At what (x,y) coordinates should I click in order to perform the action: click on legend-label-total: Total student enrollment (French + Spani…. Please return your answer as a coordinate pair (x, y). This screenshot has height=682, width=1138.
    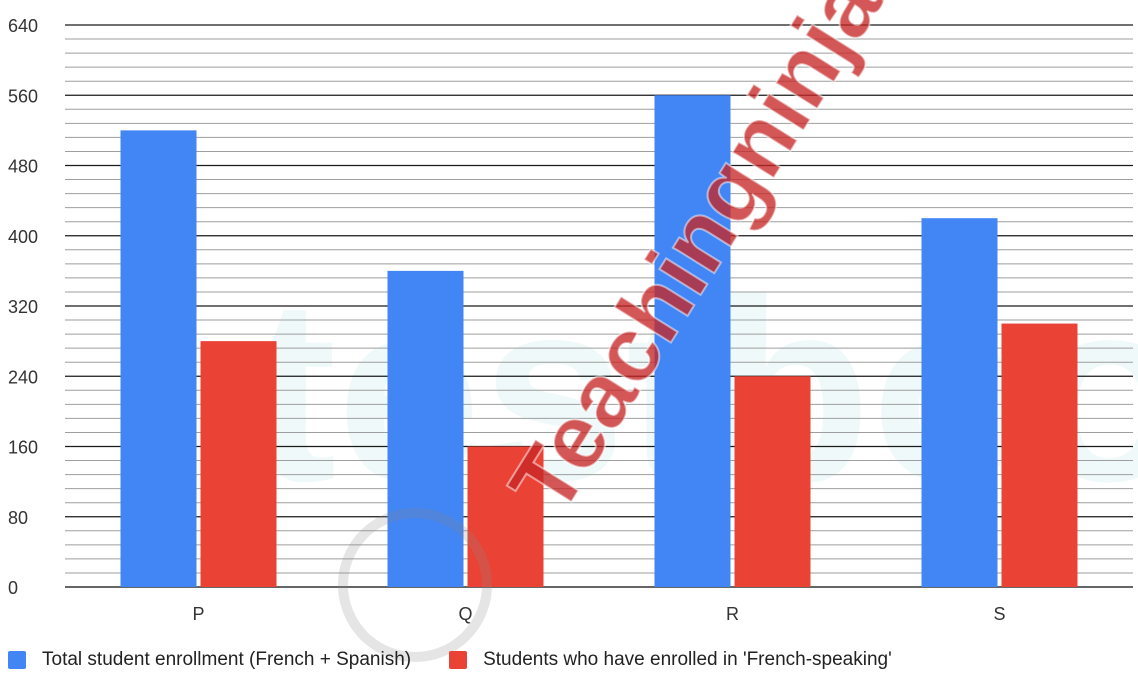
    Looking at the image, I should click on (227, 659).